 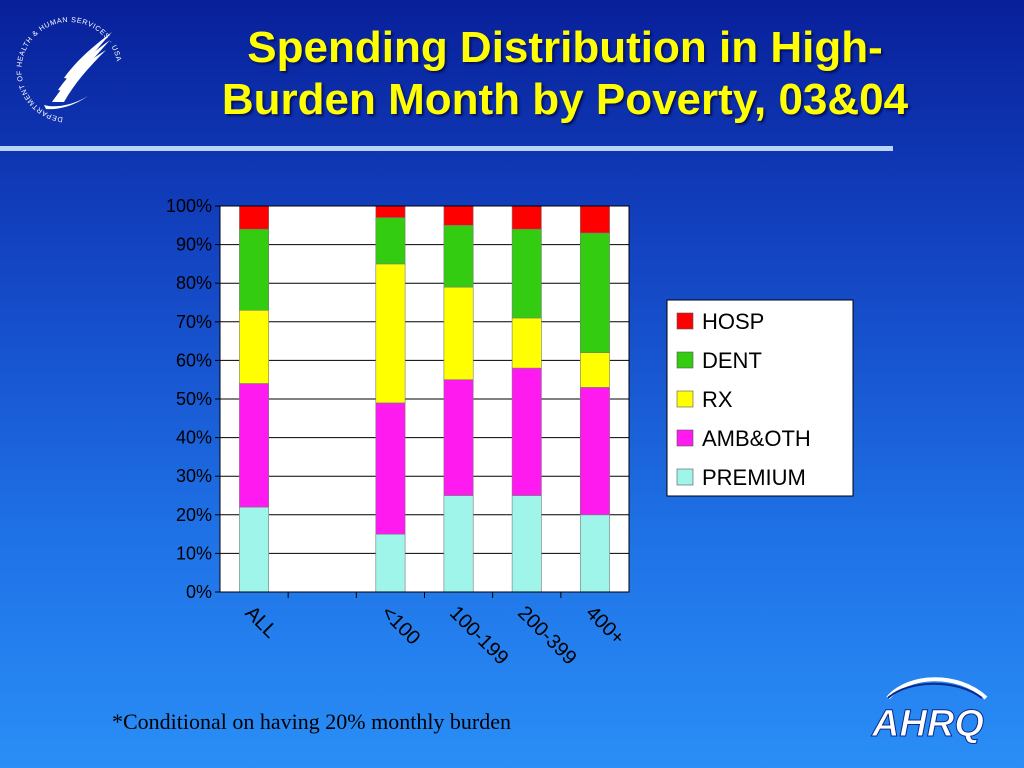 I want to click on legend-box, so click(x=760, y=398).